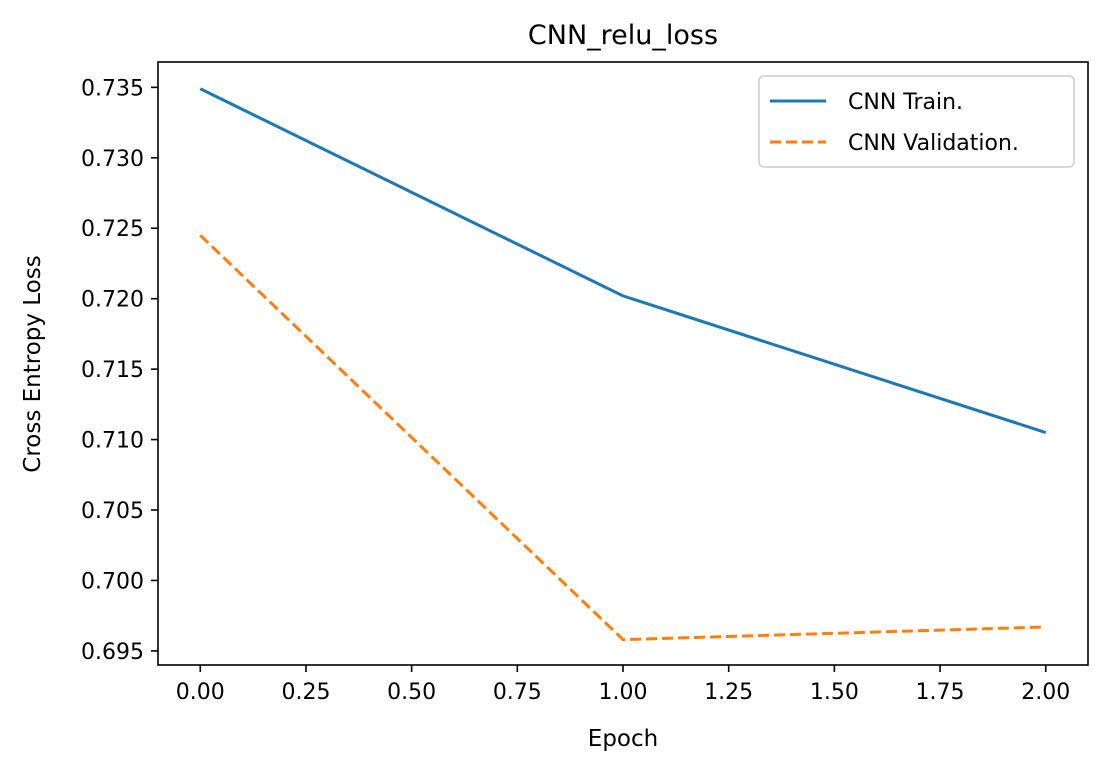 The height and width of the screenshot is (773, 1108). I want to click on x-tick-label: 0.75, so click(517, 692).